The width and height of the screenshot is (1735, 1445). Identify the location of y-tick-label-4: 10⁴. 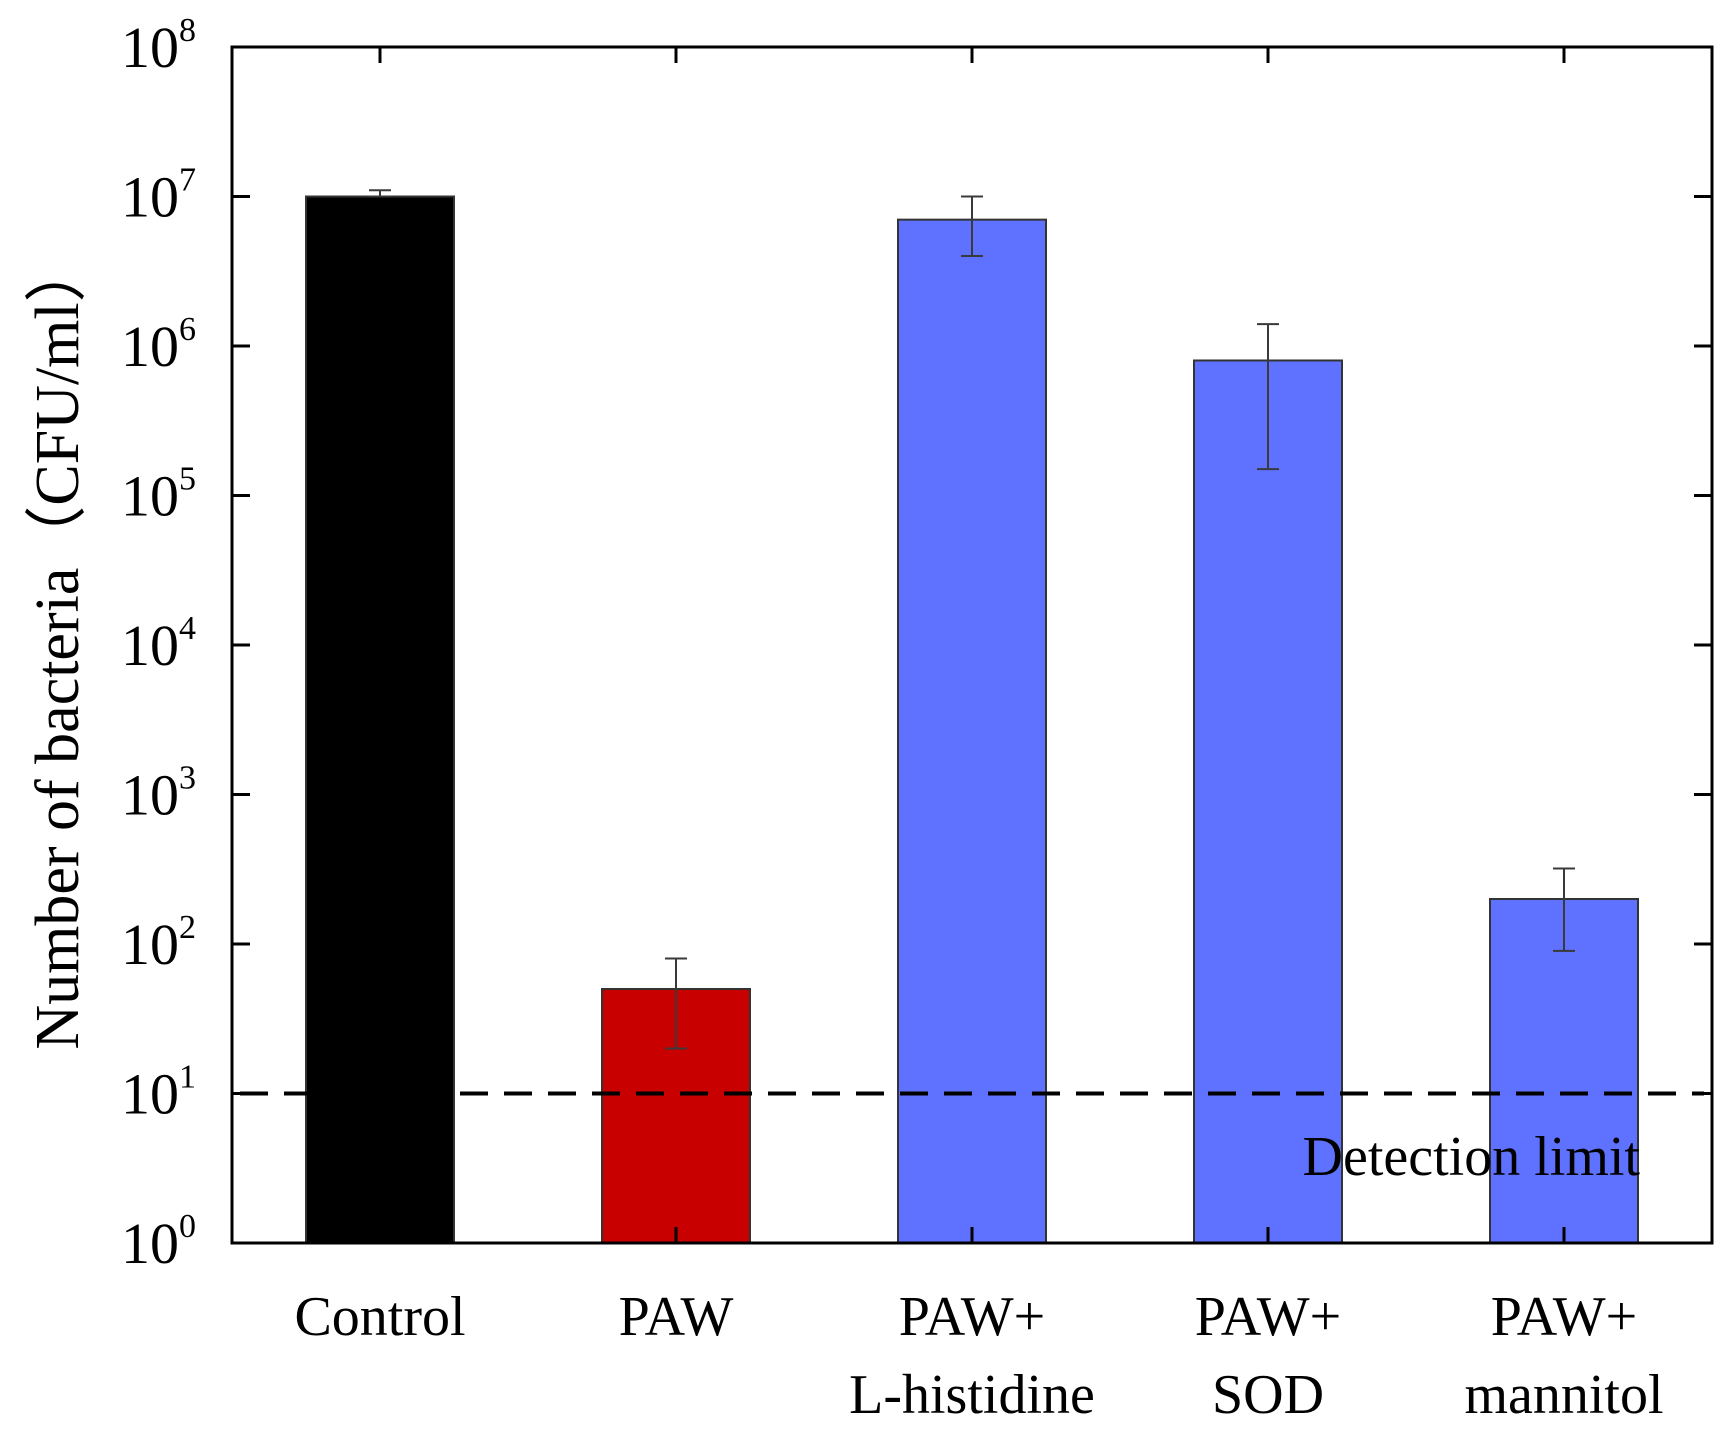
(158, 644).